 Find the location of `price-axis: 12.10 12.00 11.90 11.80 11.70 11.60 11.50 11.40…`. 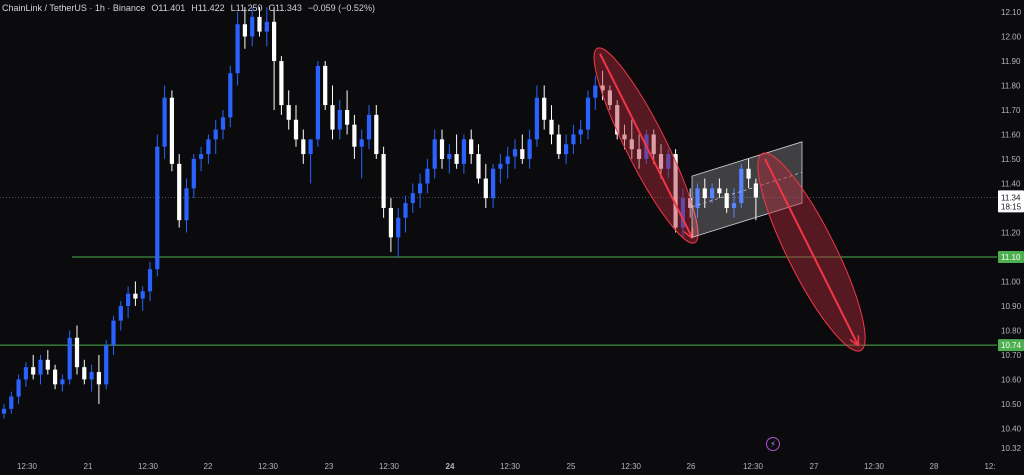

price-axis: 12.10 12.00 11.90 11.80 11.70 11.60 11.50 11.40… is located at coordinates (1011, 230).